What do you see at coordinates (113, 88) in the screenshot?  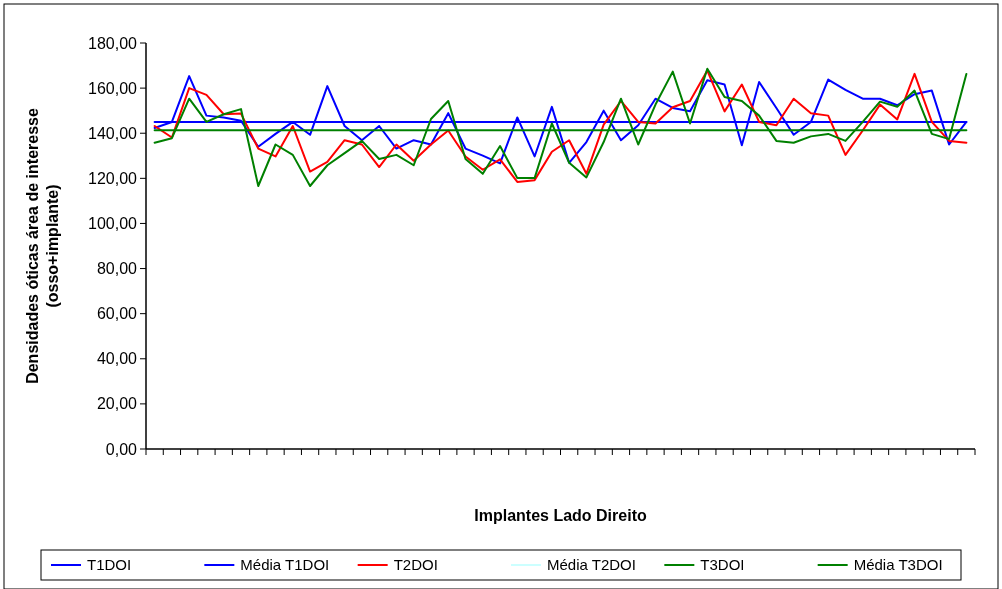 I see `y-tick-label: 160,00` at bounding box center [113, 88].